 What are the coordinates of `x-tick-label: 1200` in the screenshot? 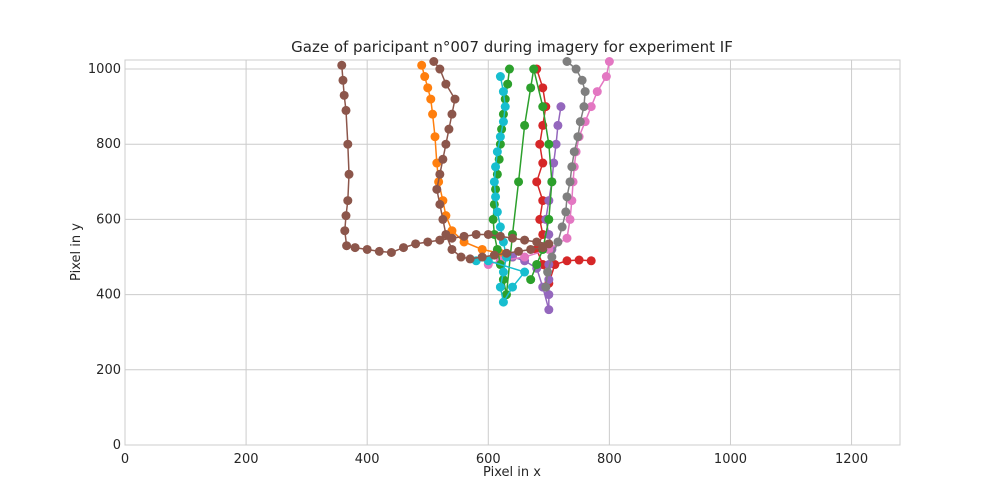 It's located at (851, 459).